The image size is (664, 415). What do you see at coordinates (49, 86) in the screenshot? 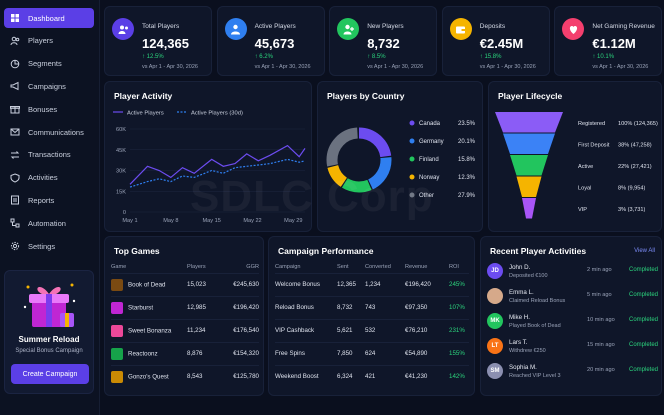
I see `sidebar-item-campaigns: Campaigns` at bounding box center [49, 86].